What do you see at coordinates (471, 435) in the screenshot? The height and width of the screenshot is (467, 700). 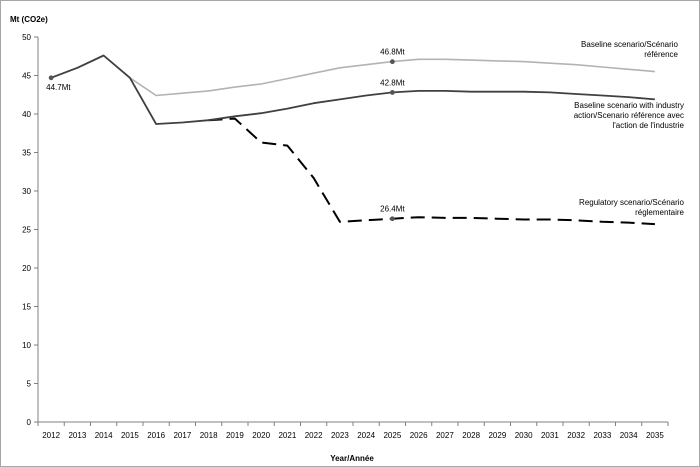 I see `x-tick-label: 2028` at bounding box center [471, 435].